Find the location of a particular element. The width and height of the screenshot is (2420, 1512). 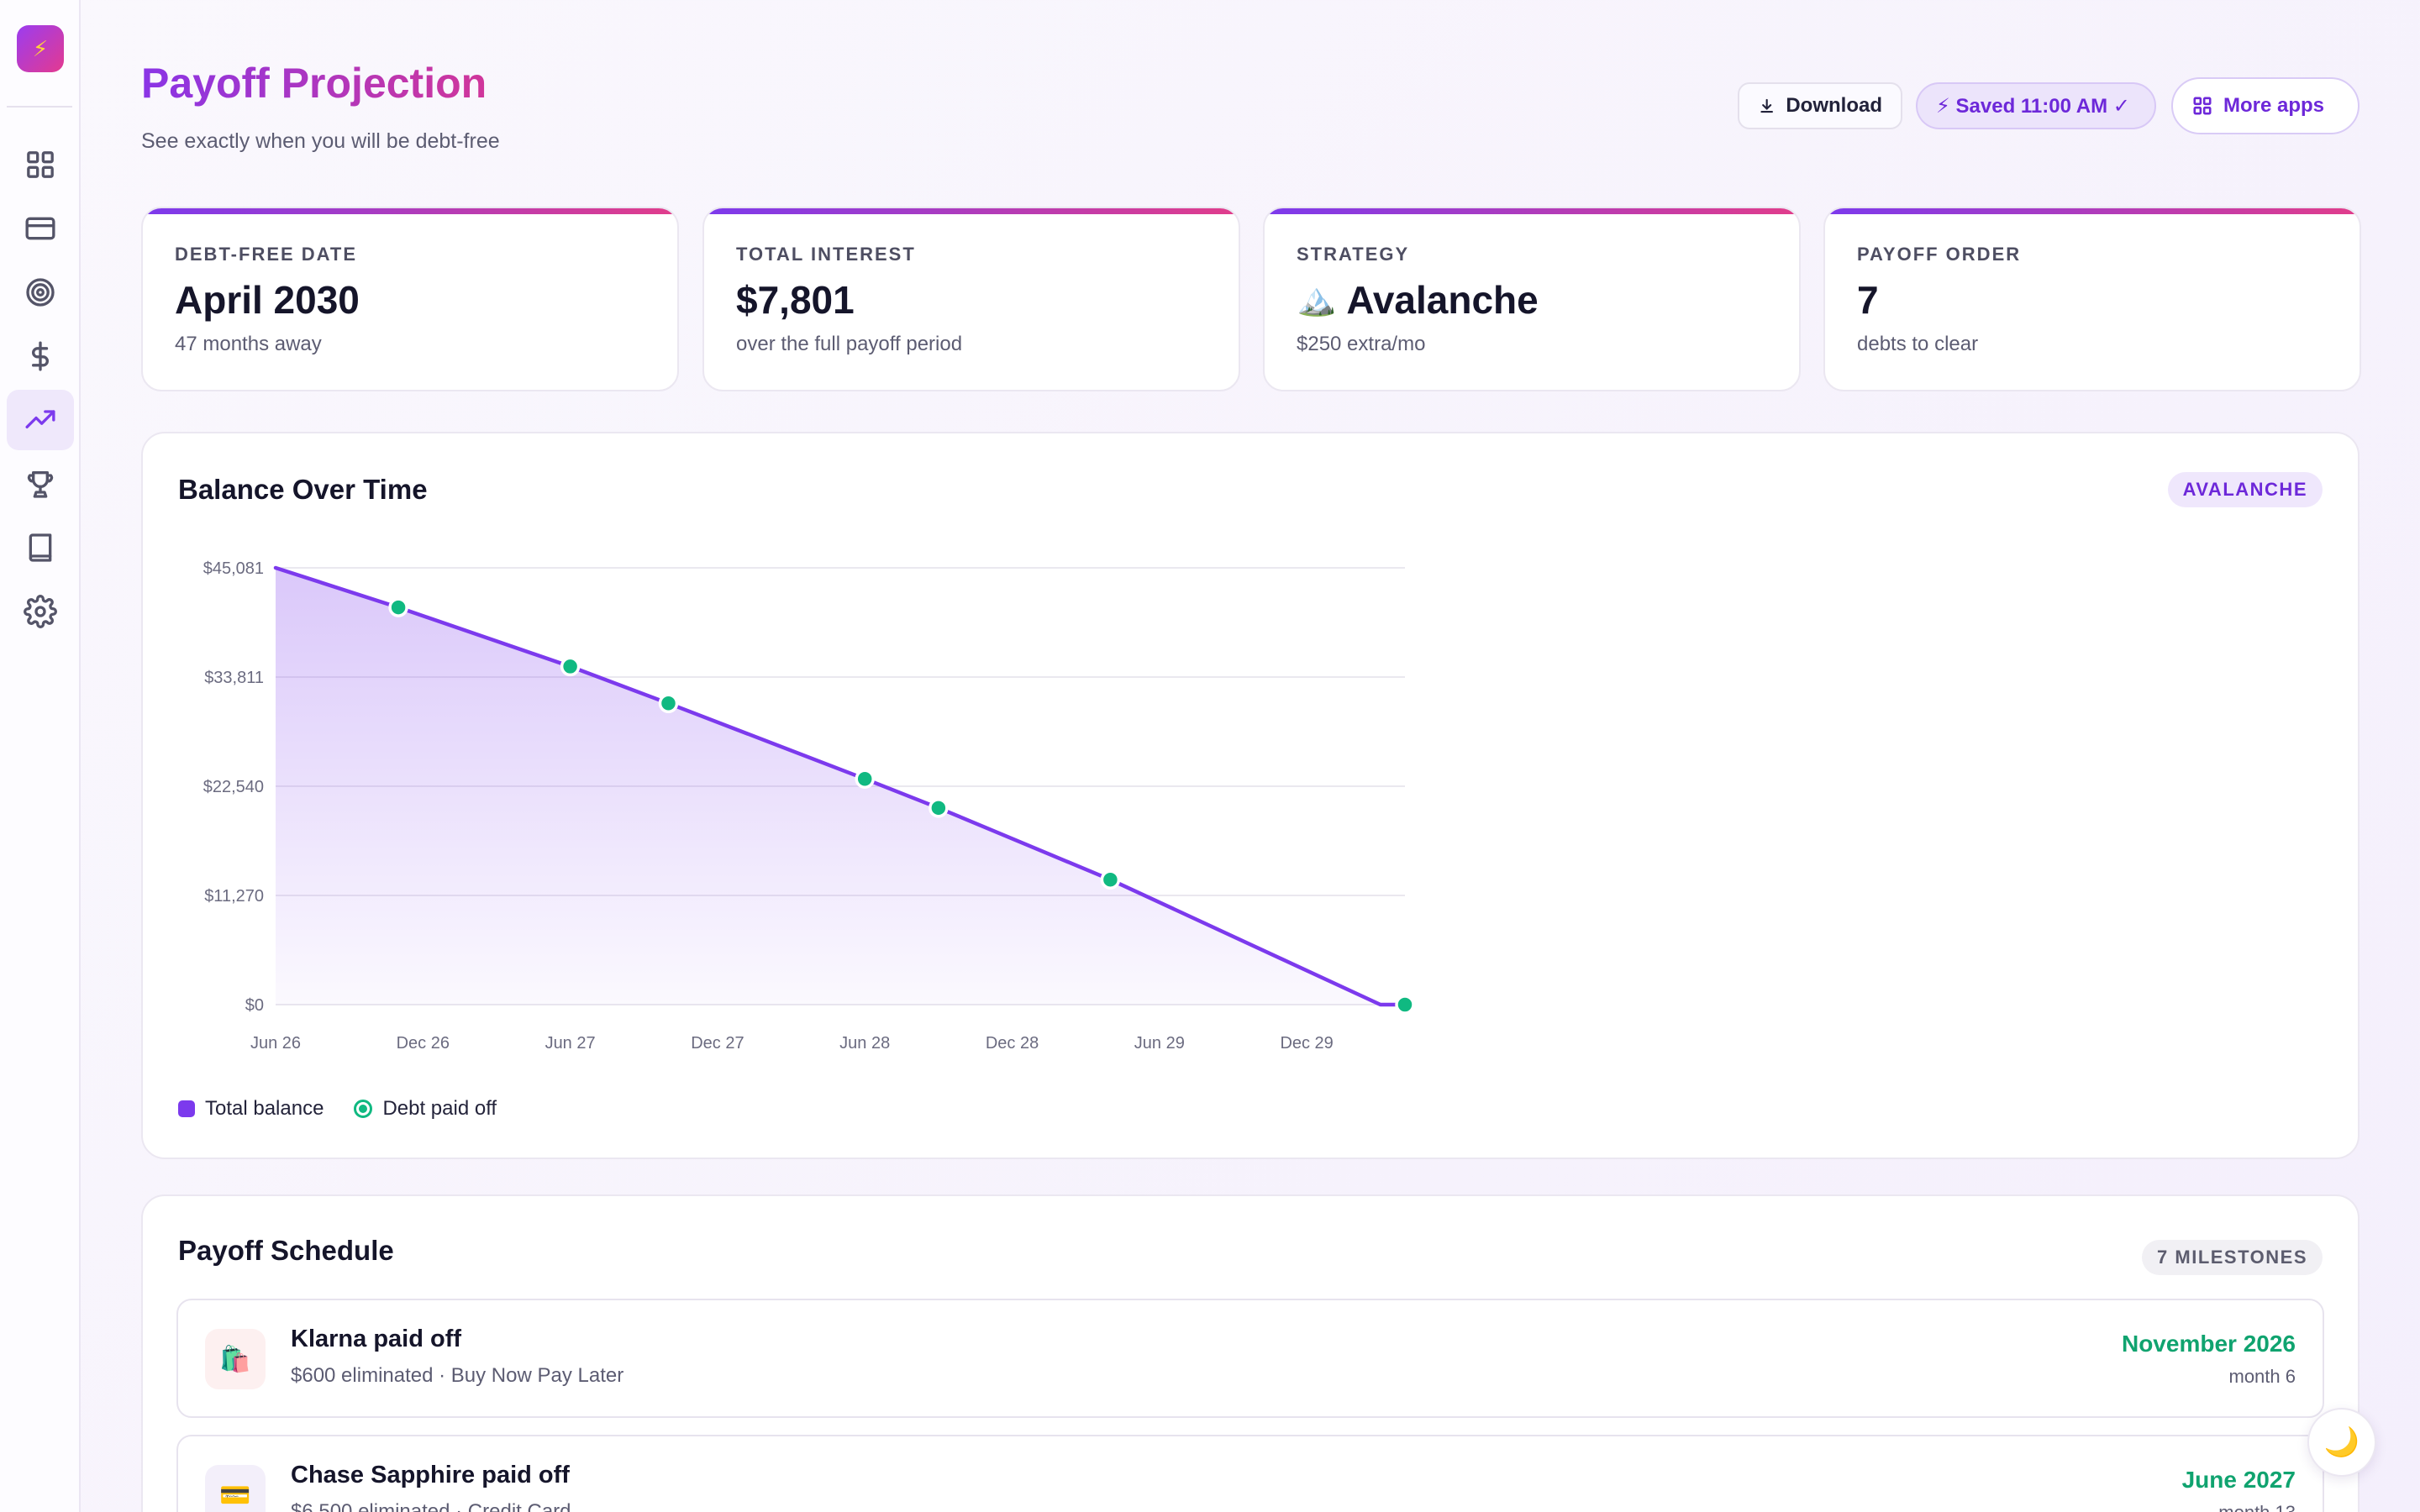

balance-area is located at coordinates (840, 786).